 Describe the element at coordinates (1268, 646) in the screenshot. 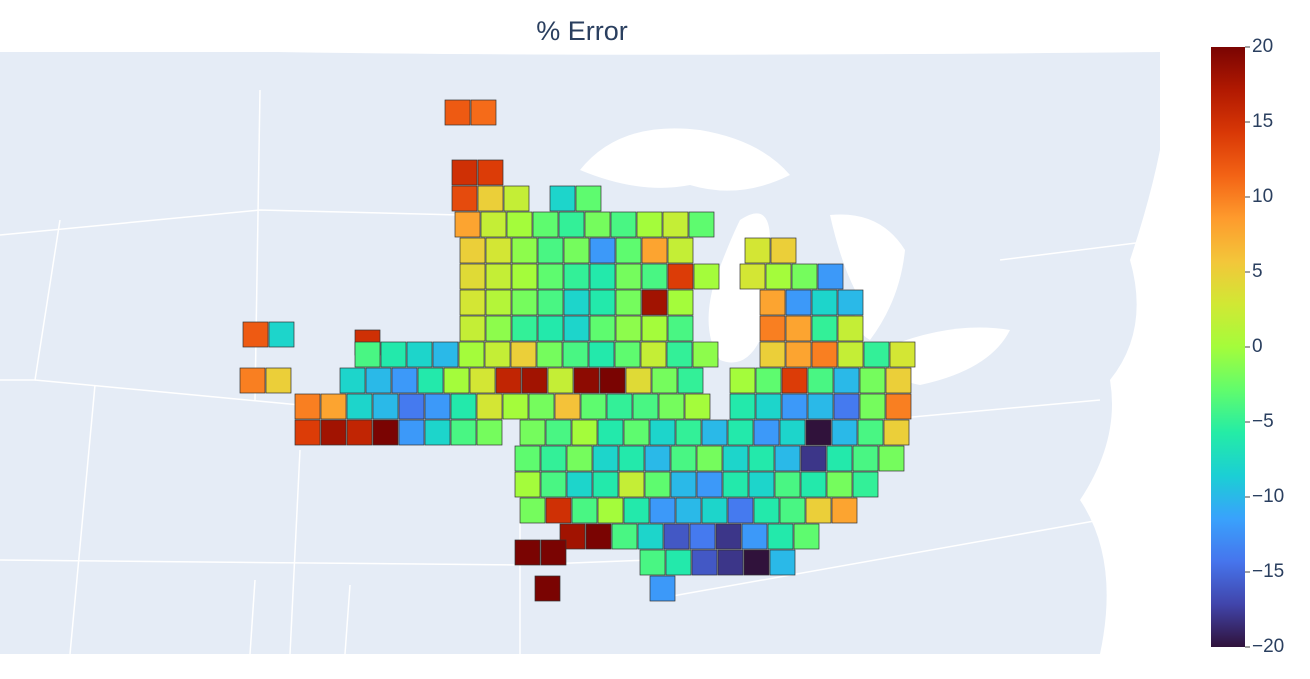

I see `colorbar-tick-label: −20` at that location.